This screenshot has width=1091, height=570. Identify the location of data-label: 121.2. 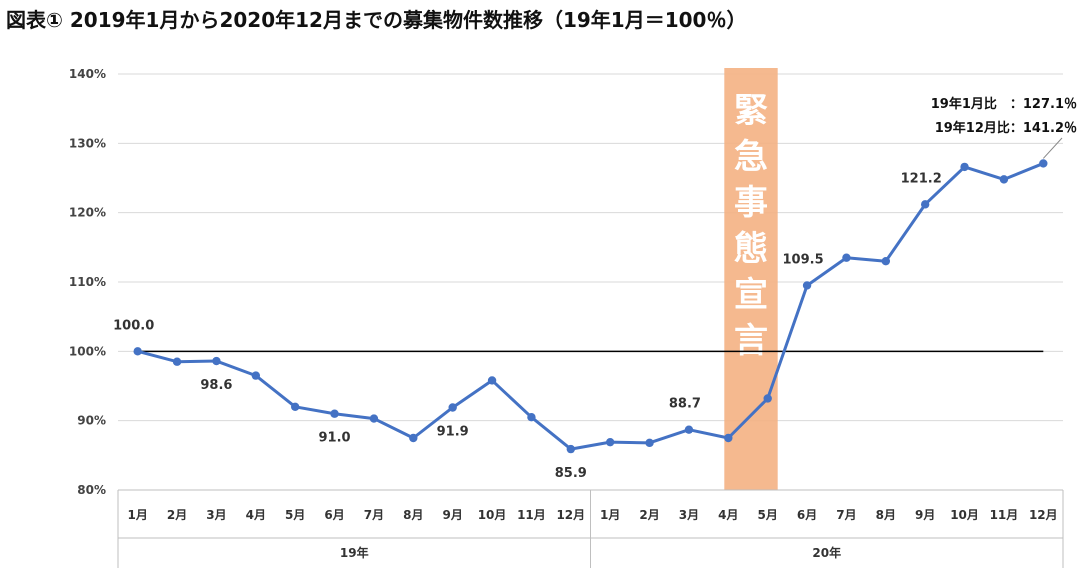
(921, 178).